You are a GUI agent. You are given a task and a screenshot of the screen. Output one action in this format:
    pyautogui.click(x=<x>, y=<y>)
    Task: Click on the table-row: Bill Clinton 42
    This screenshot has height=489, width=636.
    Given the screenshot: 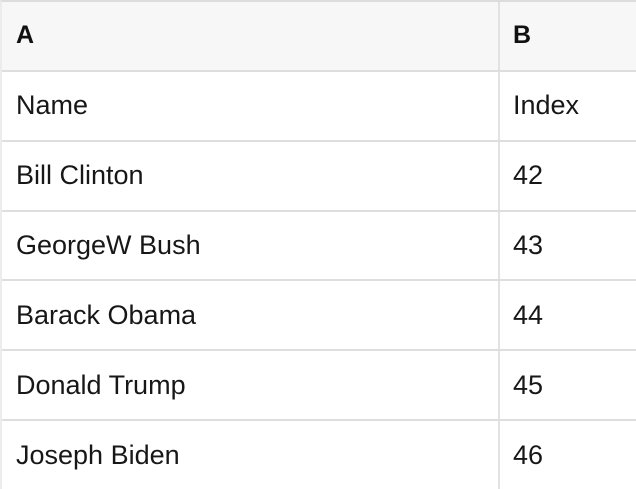 What is the action you would take?
    pyautogui.click(x=319, y=174)
    